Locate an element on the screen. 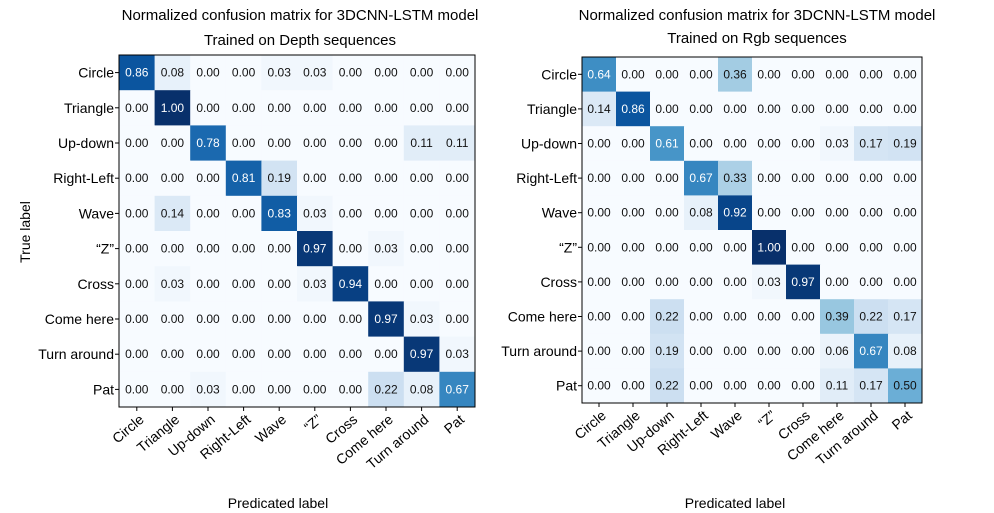 Image resolution: width=994 pixels, height=513 pixels. depth-cell-label-6-3: 0.00 is located at coordinates (244, 284).